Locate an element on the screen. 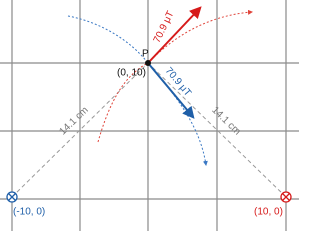 This screenshot has width=320, height=240. wire-right is located at coordinates (286, 197).